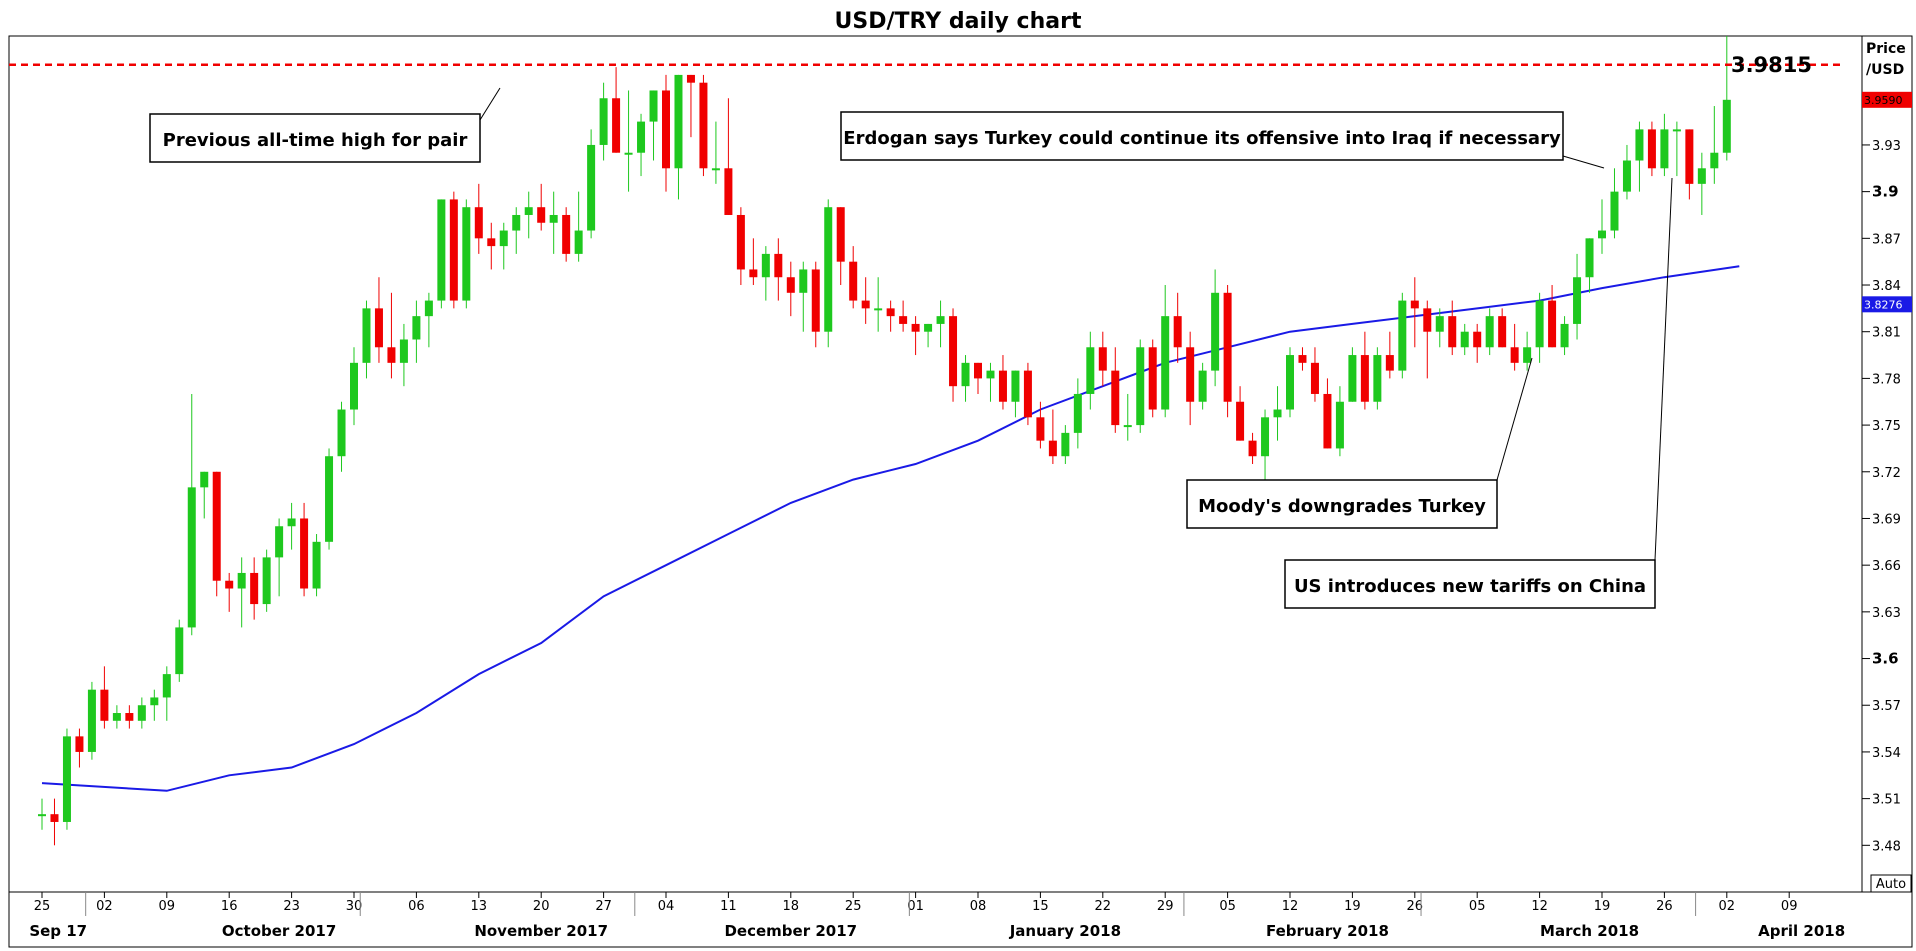 This screenshot has width=1916, height=951. What do you see at coordinates (603, 906) in the screenshot?
I see `x-tick-label: 27` at bounding box center [603, 906].